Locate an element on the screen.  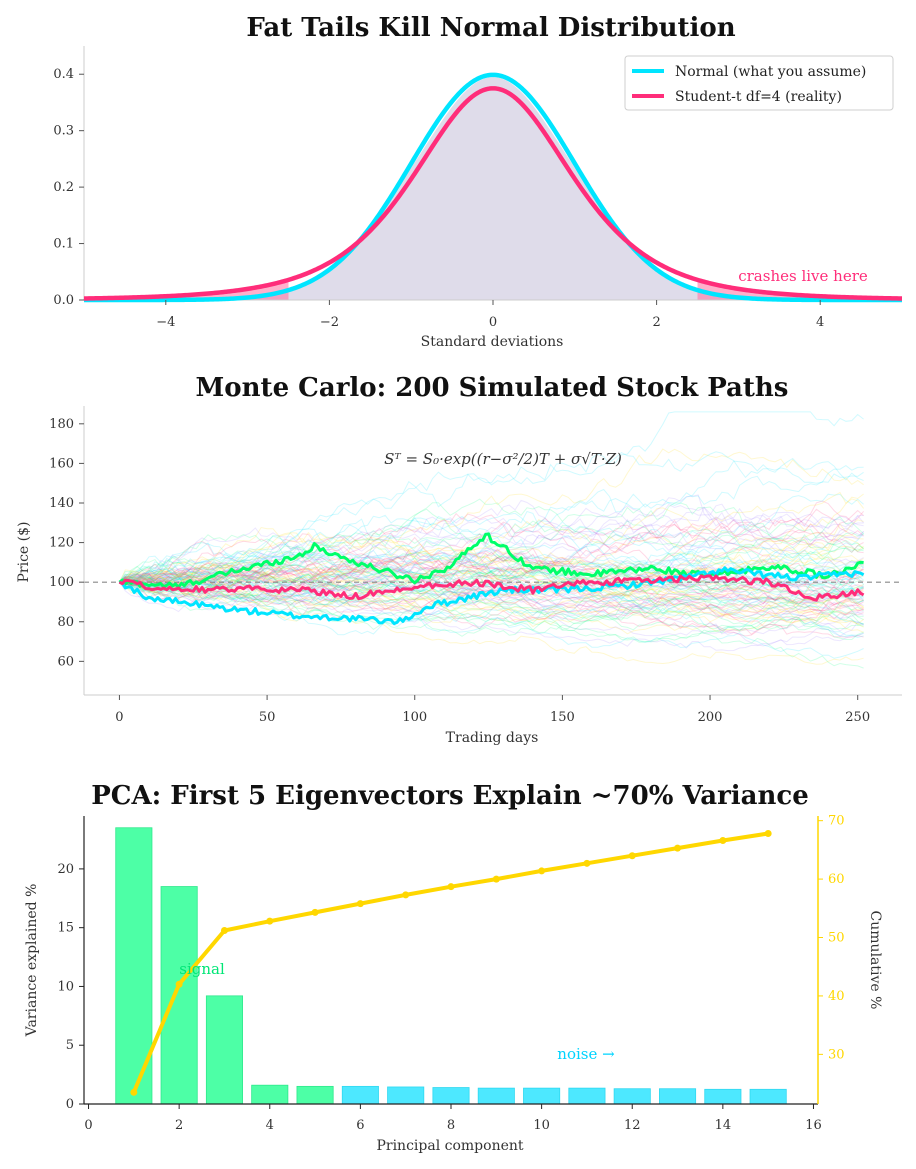
pink-path is located at coordinates (491, 588).